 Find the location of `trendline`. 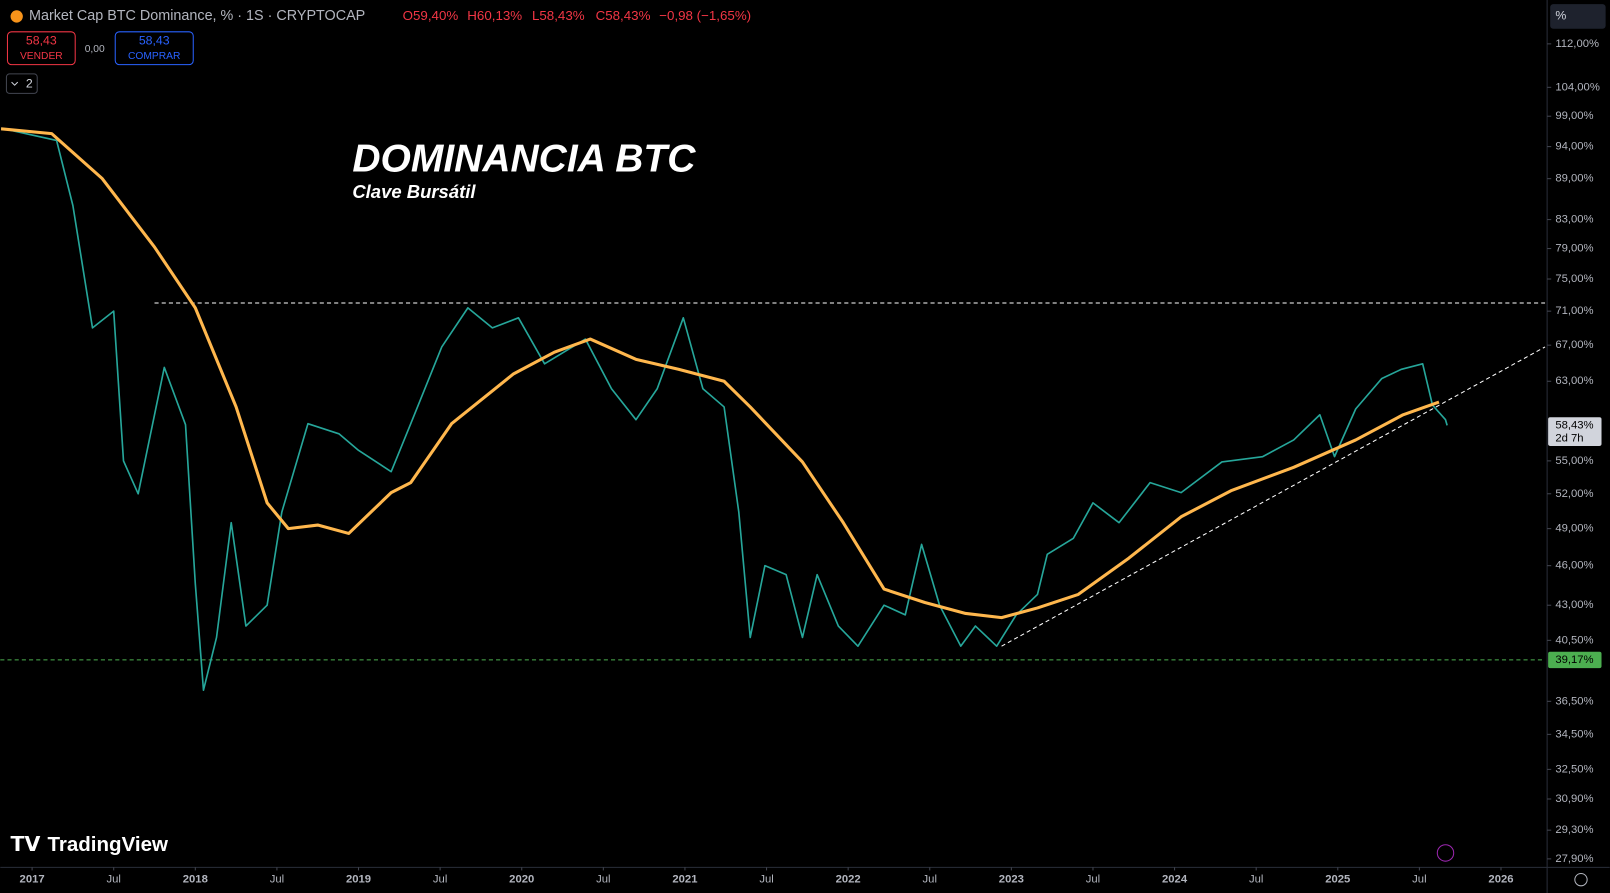

trendline is located at coordinates (1273, 496).